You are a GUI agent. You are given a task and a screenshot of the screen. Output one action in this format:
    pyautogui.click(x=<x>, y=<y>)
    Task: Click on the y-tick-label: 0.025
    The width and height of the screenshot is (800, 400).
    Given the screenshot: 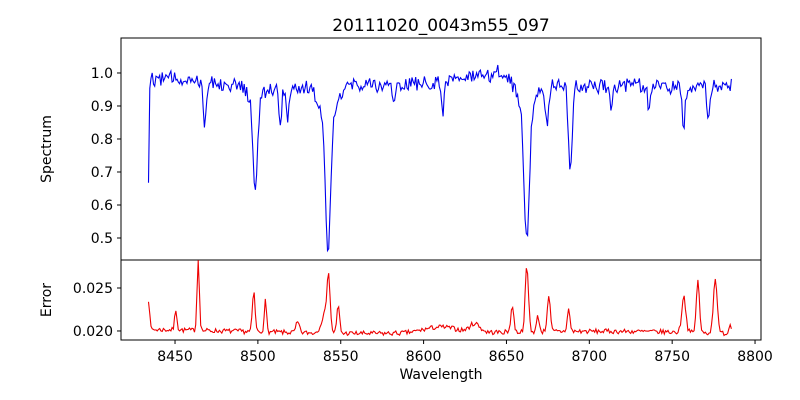 What is the action you would take?
    pyautogui.click(x=93, y=289)
    